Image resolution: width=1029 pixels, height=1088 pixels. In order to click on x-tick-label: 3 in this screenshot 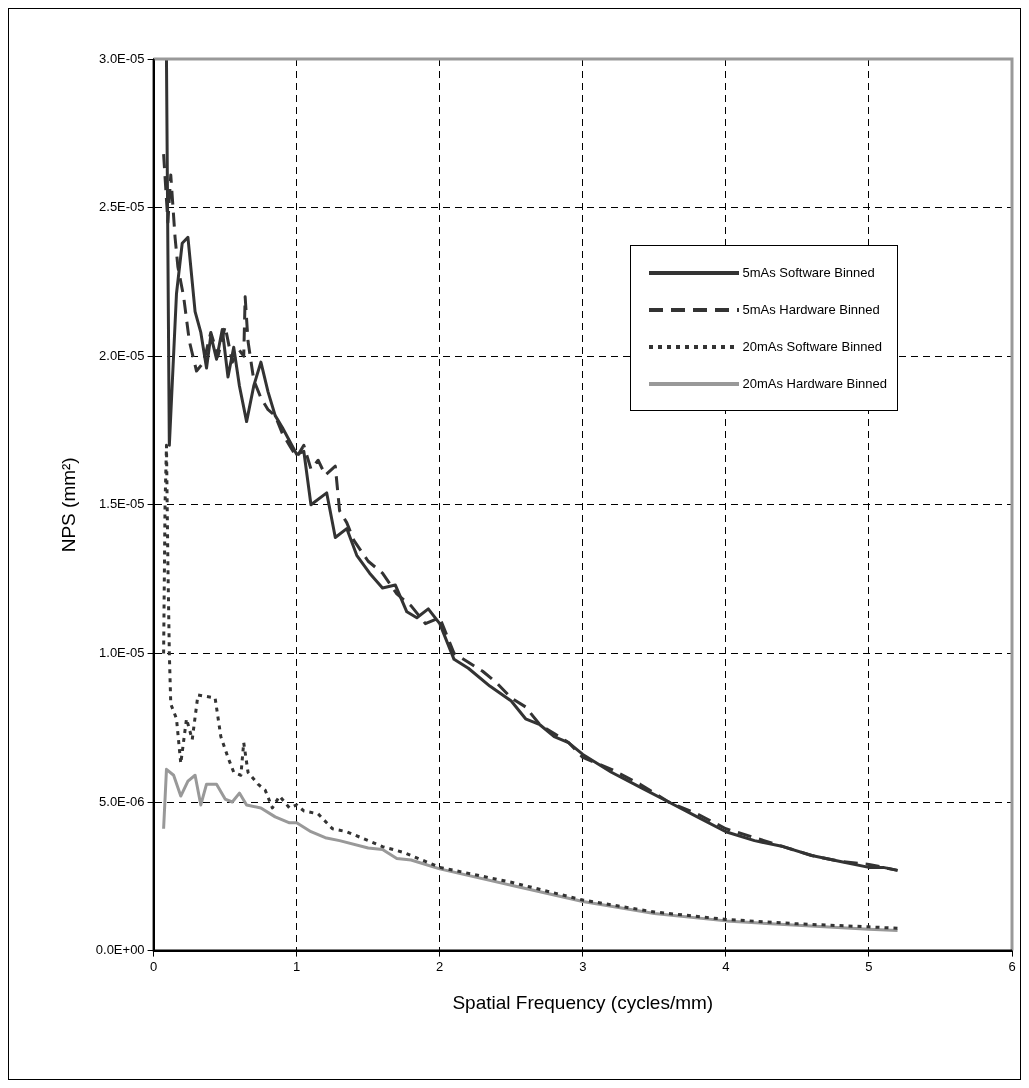, I will do `click(583, 966)`.